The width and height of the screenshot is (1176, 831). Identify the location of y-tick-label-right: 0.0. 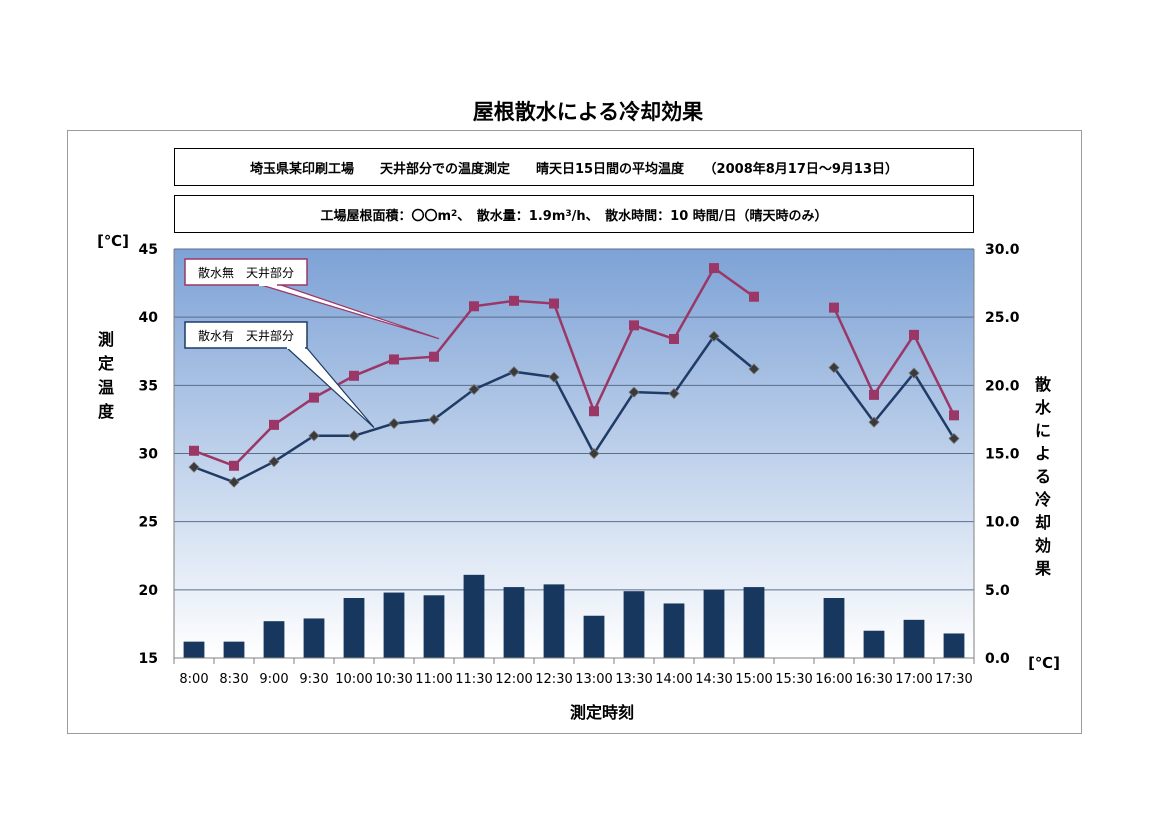
(997, 659).